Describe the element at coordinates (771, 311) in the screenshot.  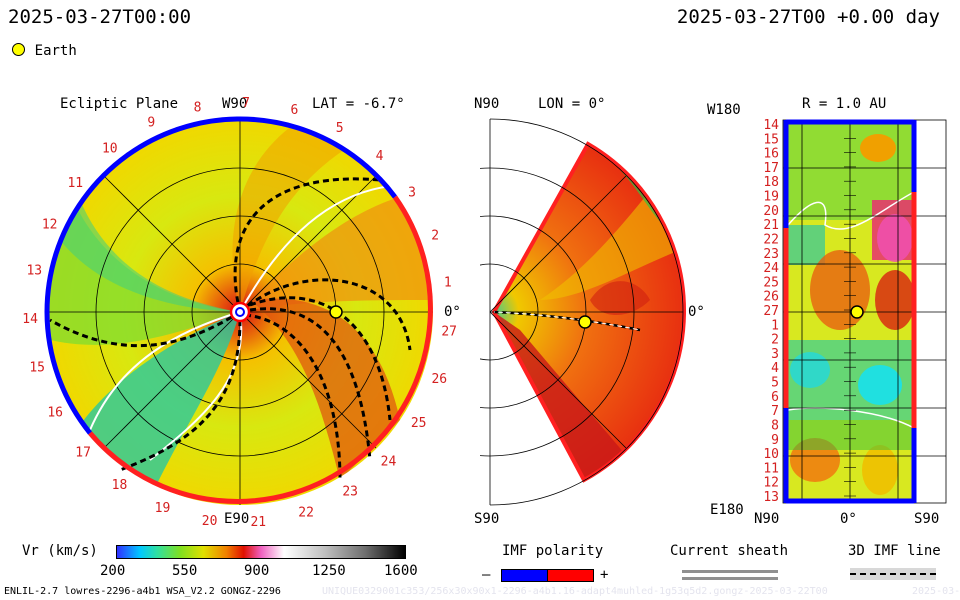
I see `radial-sector-label: 27` at that location.